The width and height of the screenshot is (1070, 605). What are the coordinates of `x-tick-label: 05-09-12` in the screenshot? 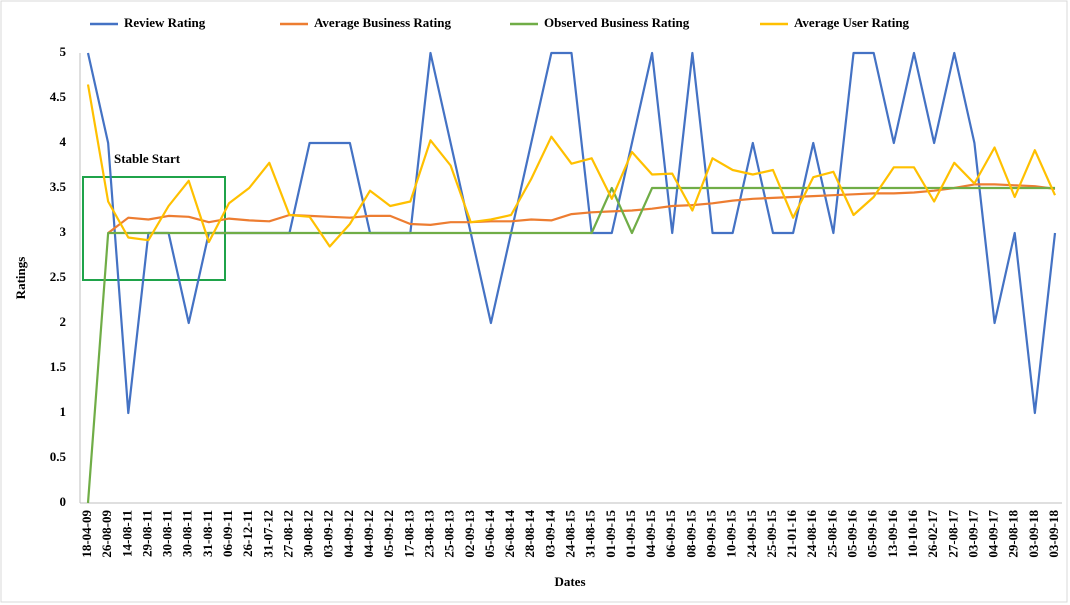 It's located at (388, 534).